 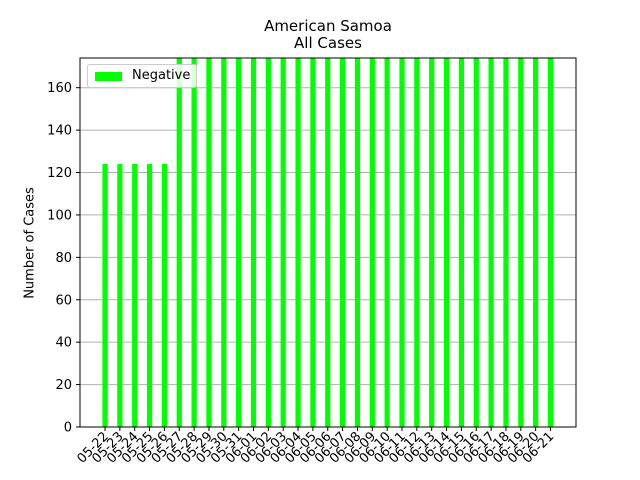 What do you see at coordinates (68, 428) in the screenshot?
I see `y-tick-label: 0` at bounding box center [68, 428].